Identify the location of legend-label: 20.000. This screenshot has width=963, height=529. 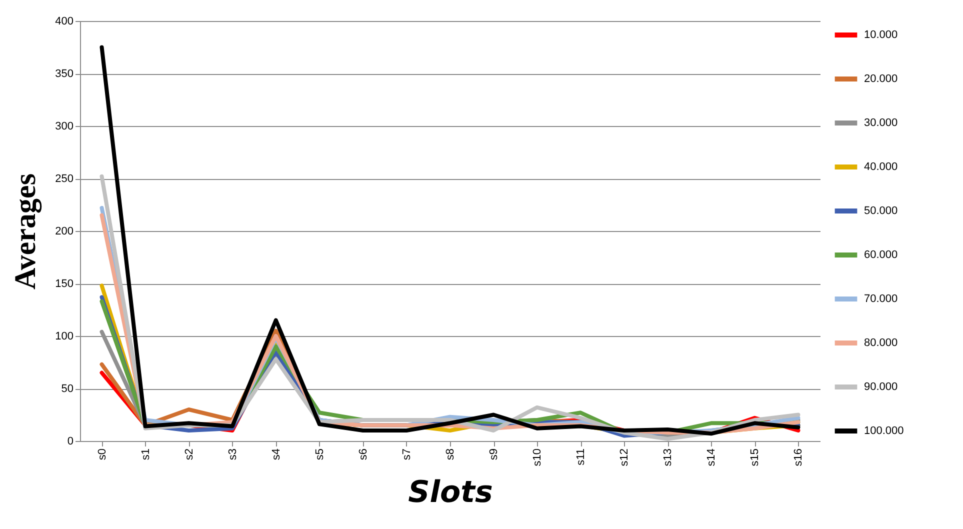
(881, 79).